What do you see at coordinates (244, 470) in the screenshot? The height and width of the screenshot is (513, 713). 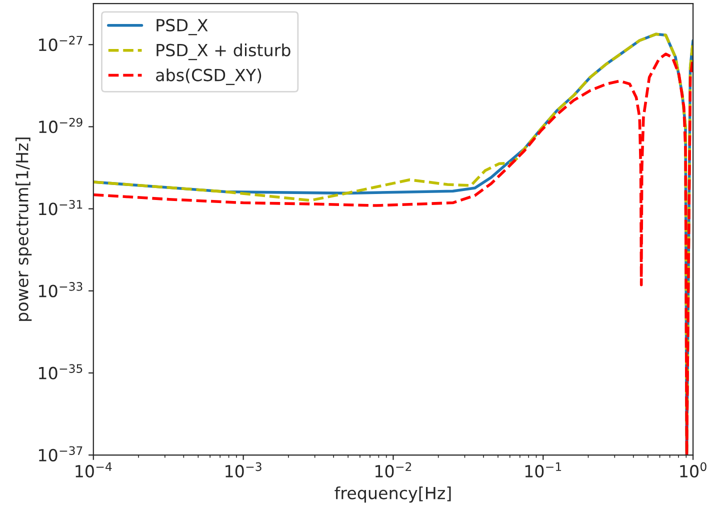 I see `x-tick-label: 10$^{−3}$` at bounding box center [244, 470].